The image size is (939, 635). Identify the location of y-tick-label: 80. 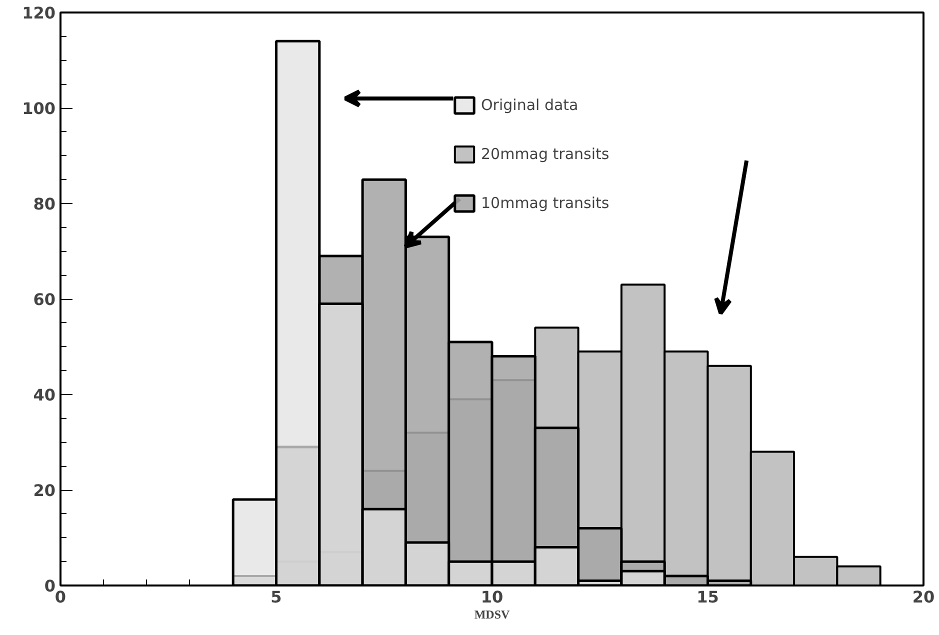
(44, 204).